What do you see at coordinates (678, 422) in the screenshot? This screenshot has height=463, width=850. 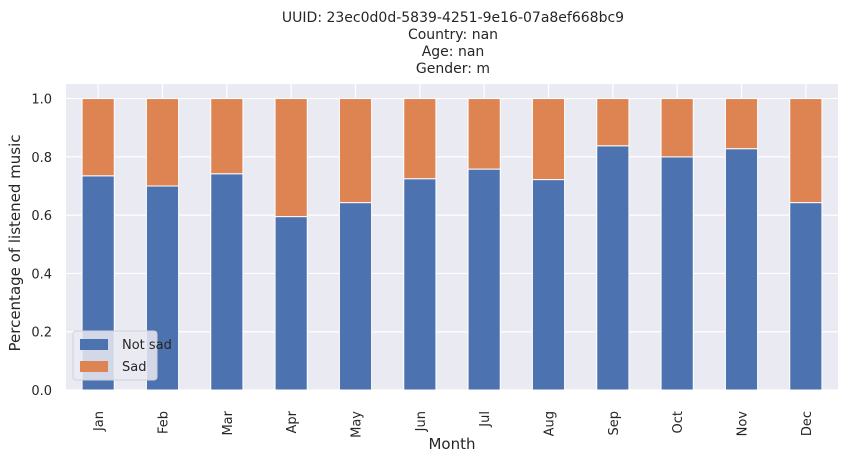 I see `x-tick-label: Oct` at bounding box center [678, 422].